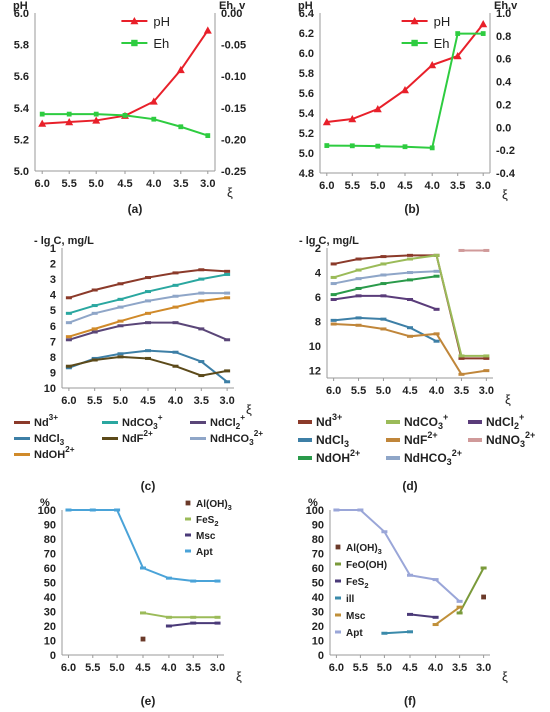  What do you see at coordinates (50, 627) in the screenshot?
I see `y-tick-label: 20` at bounding box center [50, 627].